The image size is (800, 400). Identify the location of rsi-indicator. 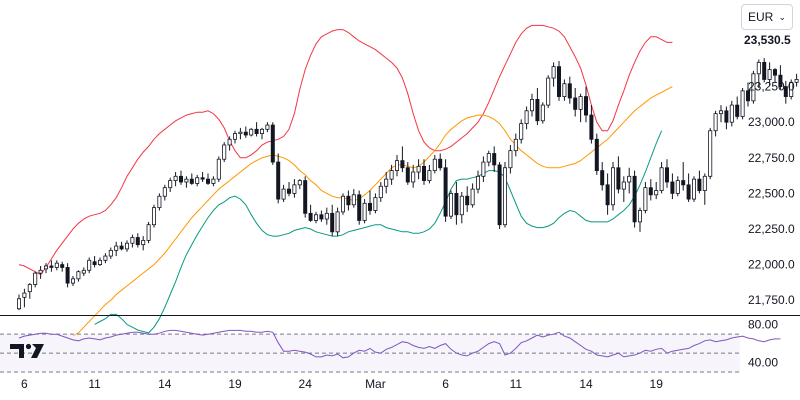
(390, 351).